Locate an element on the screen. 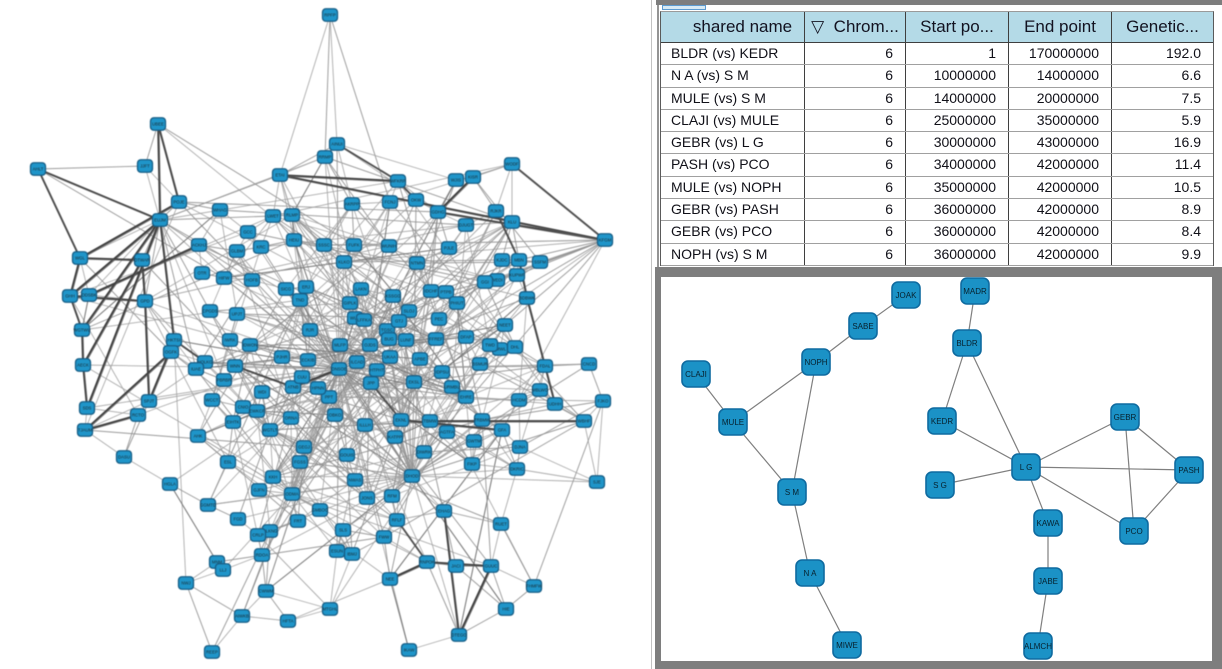 The width and height of the screenshot is (1222, 669). svg-text: GJFN is located at coordinates (258, 490).